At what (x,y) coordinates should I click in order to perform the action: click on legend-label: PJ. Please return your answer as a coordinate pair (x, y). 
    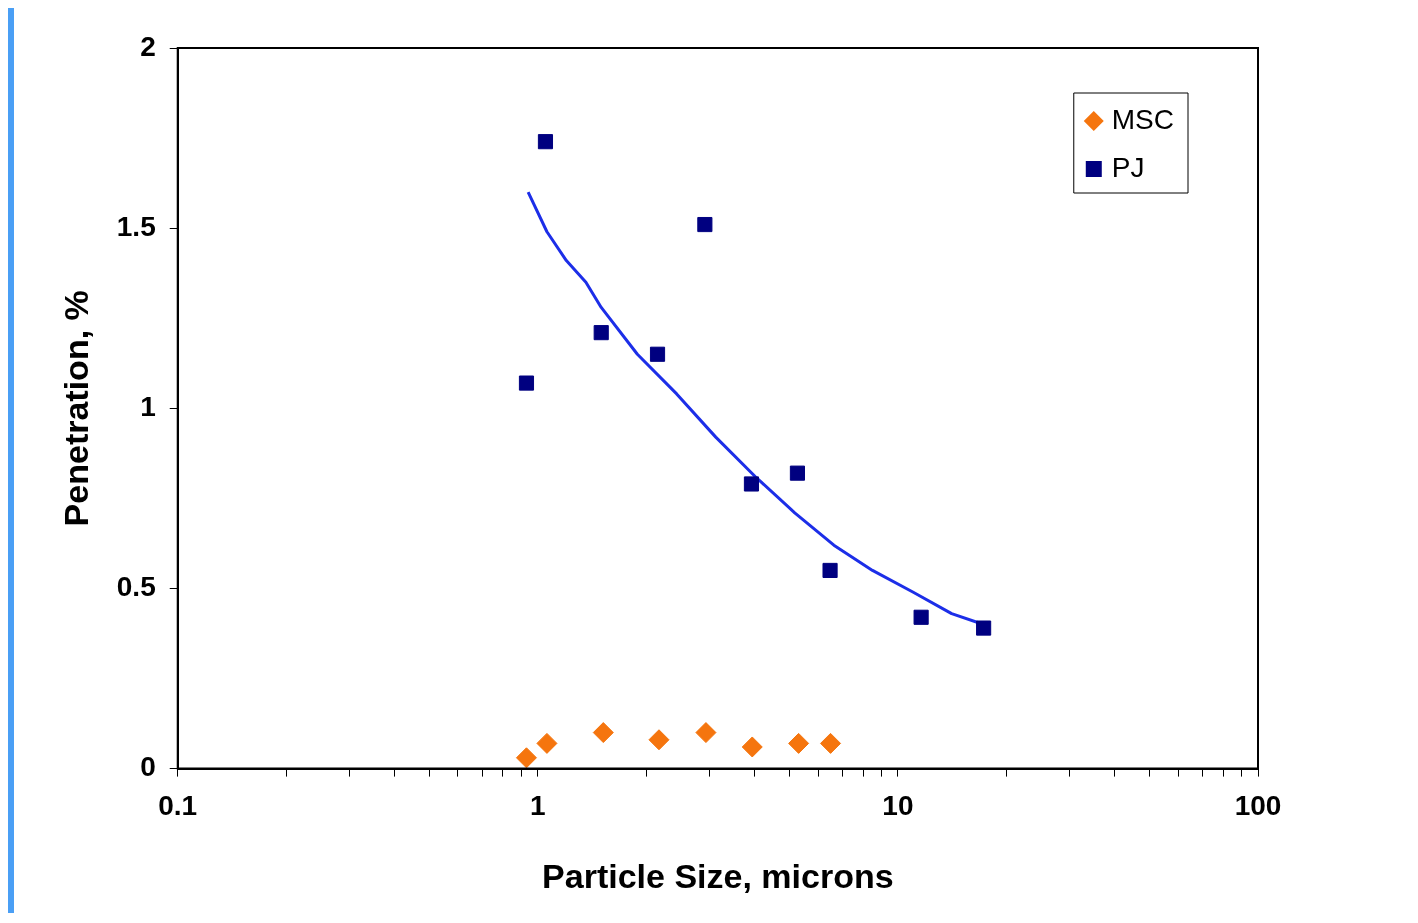
    Looking at the image, I should click on (1128, 167).